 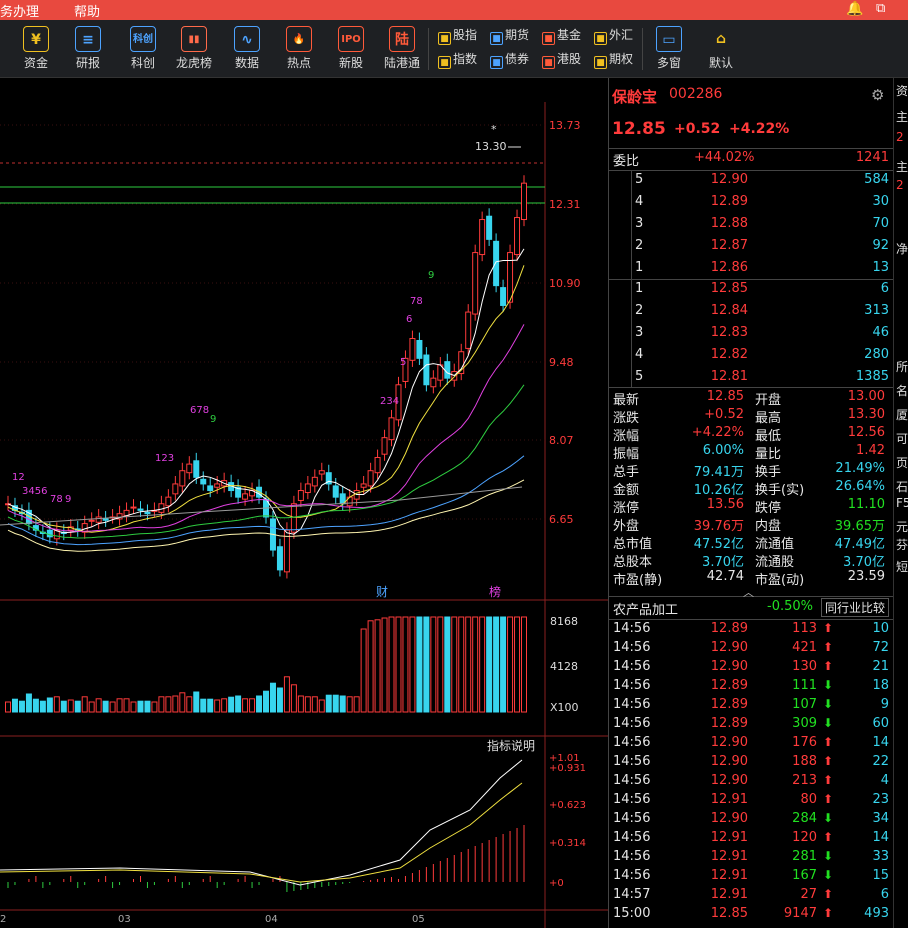 I want to click on indicator-help: 指标说明, so click(x=511, y=745).